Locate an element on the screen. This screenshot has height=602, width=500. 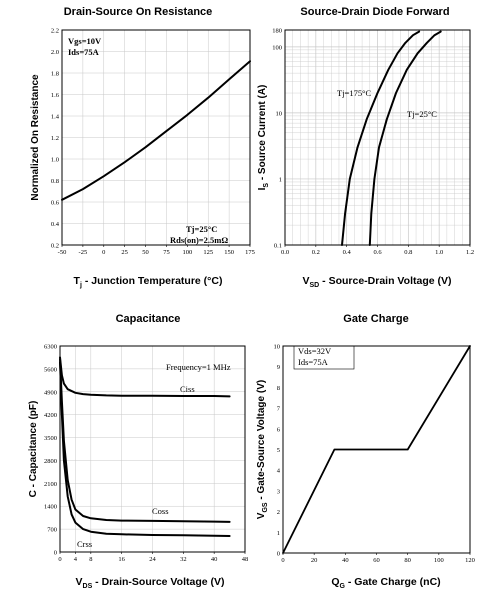
x-tick-label: 0.8 is located at coordinates (408, 252).